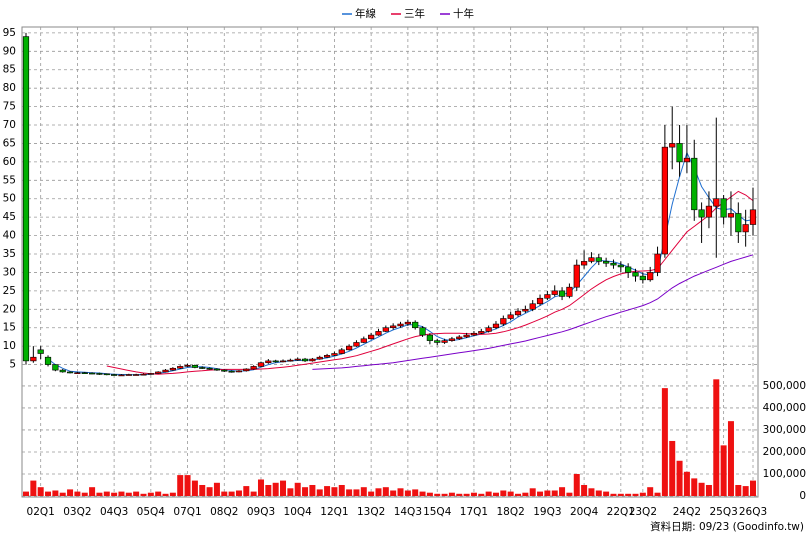 The image size is (808, 540). What do you see at coordinates (463, 13) in the screenshot?
I see `legend-label: 十年` at bounding box center [463, 13].